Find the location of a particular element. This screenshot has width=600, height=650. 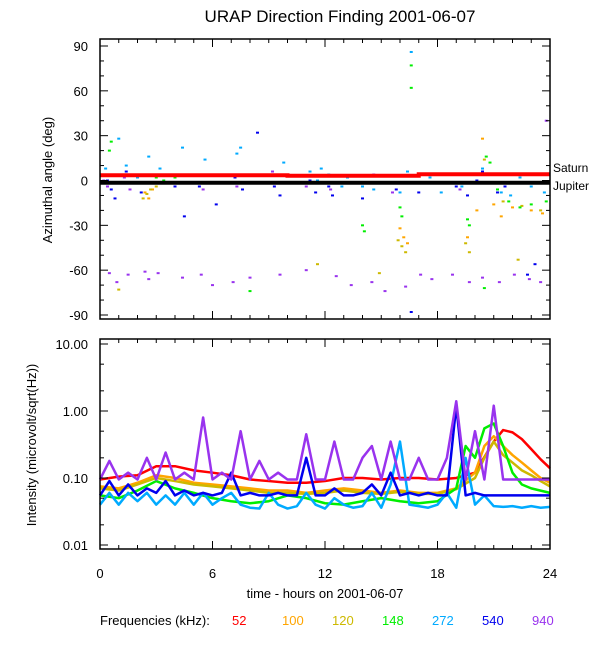

x-tick-label: 18 is located at coordinates (437, 573).